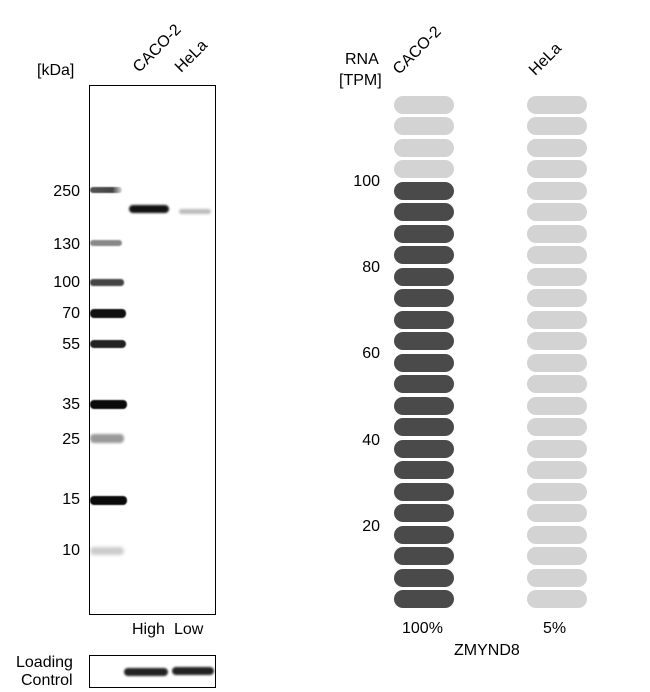 The height and width of the screenshot is (692, 650). What do you see at coordinates (66, 282) in the screenshot?
I see `marker-label-100: 100` at bounding box center [66, 282].